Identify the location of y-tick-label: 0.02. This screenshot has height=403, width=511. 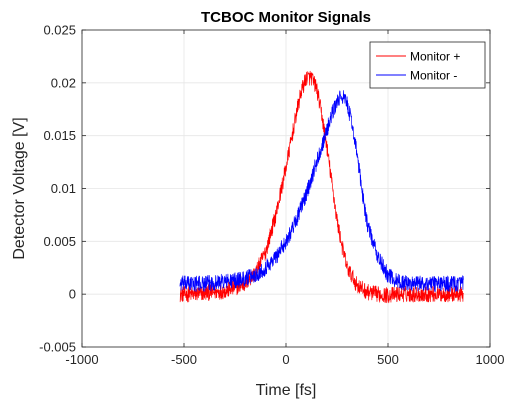
(63, 82).